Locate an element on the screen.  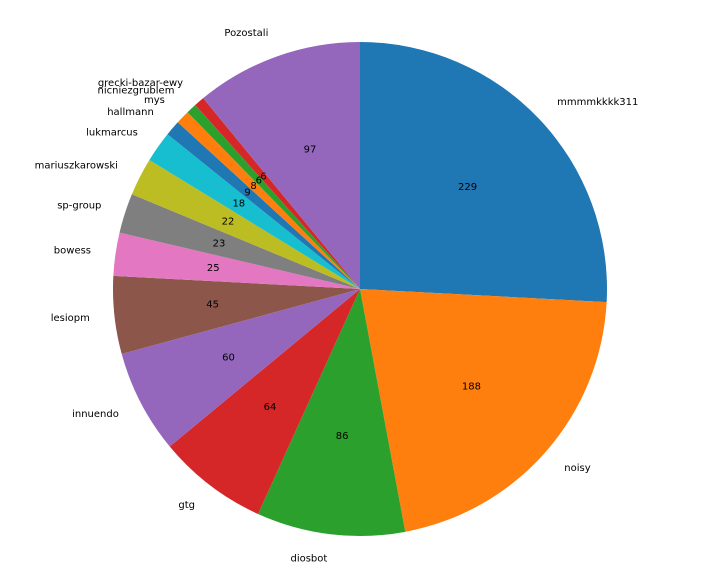
pie-value-label: 22 is located at coordinates (228, 222).